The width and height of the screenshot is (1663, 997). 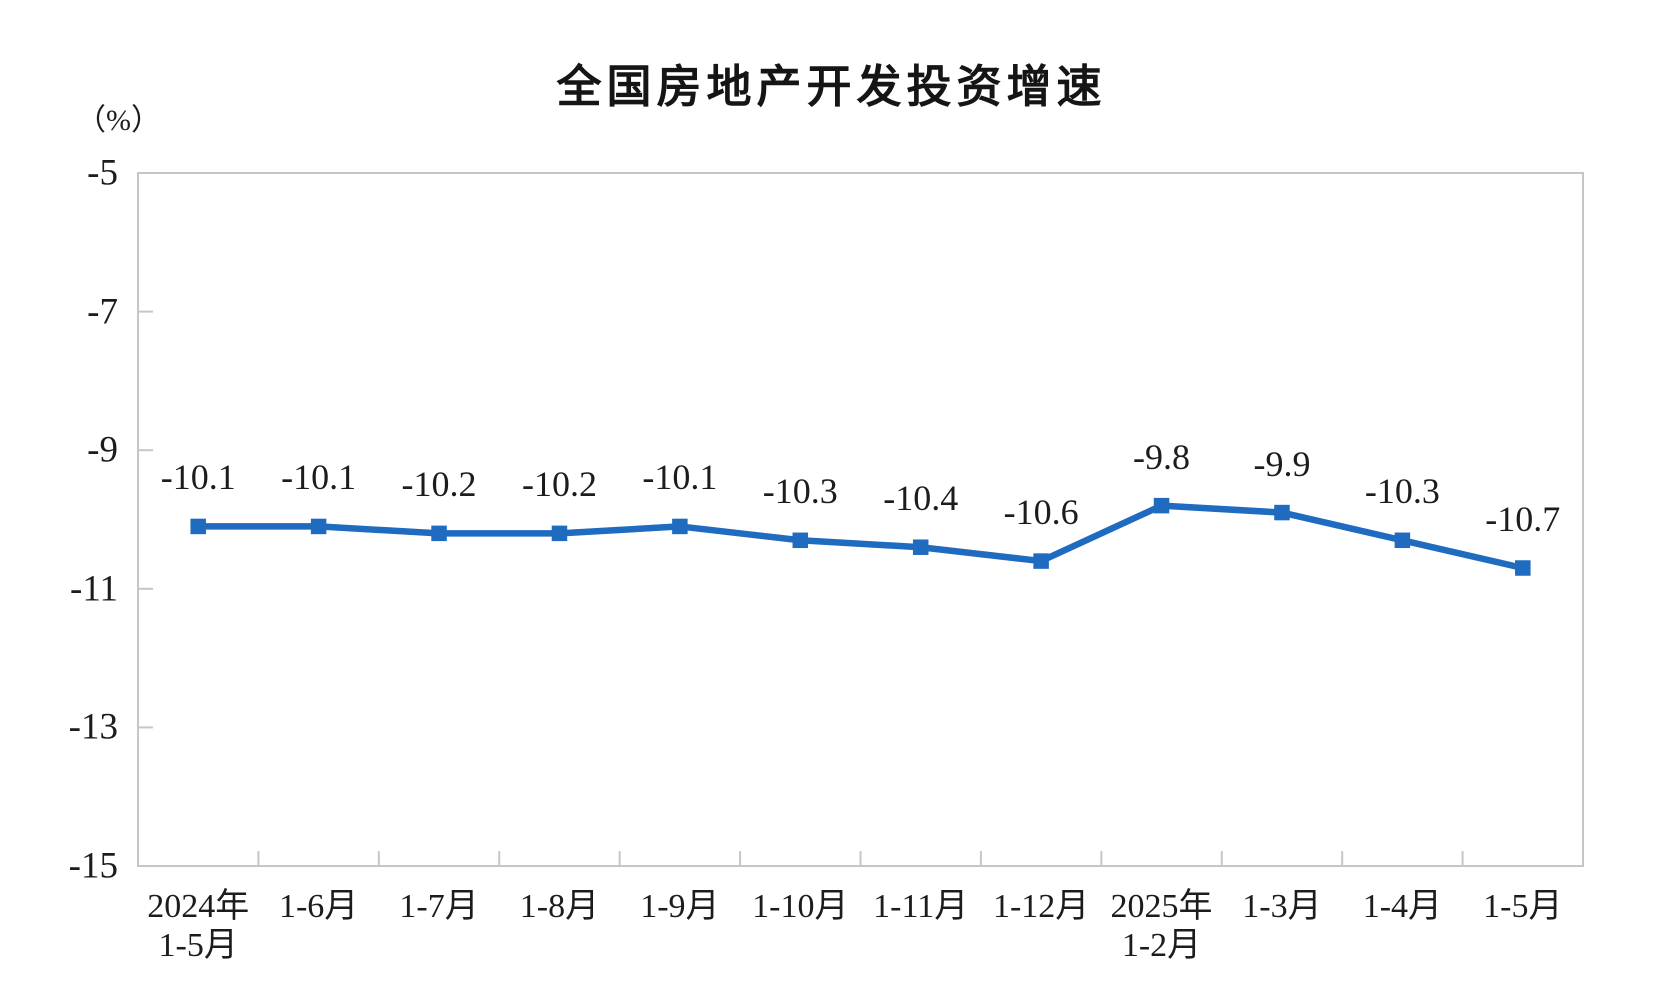 I want to click on data-label: -10.4, so click(x=921, y=498).